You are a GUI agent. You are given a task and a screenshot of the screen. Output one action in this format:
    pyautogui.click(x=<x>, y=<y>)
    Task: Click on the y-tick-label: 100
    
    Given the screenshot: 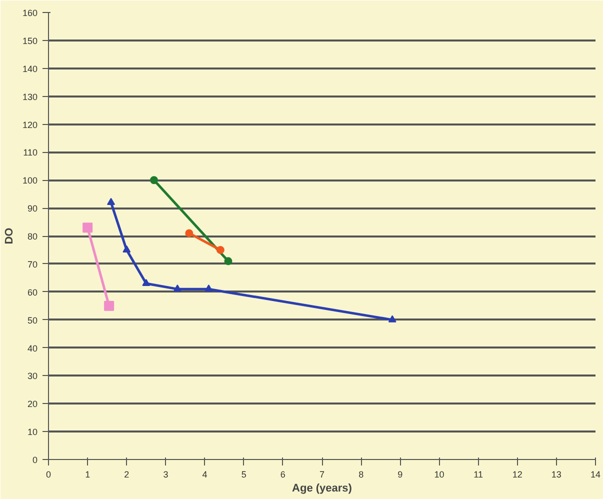 What is the action you would take?
    pyautogui.click(x=30, y=181)
    